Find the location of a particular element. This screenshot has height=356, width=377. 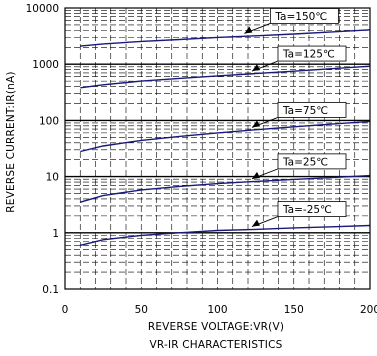

x-axis-label: REVERSE VOLTAGE:VR(V) is located at coordinates (216, 327).